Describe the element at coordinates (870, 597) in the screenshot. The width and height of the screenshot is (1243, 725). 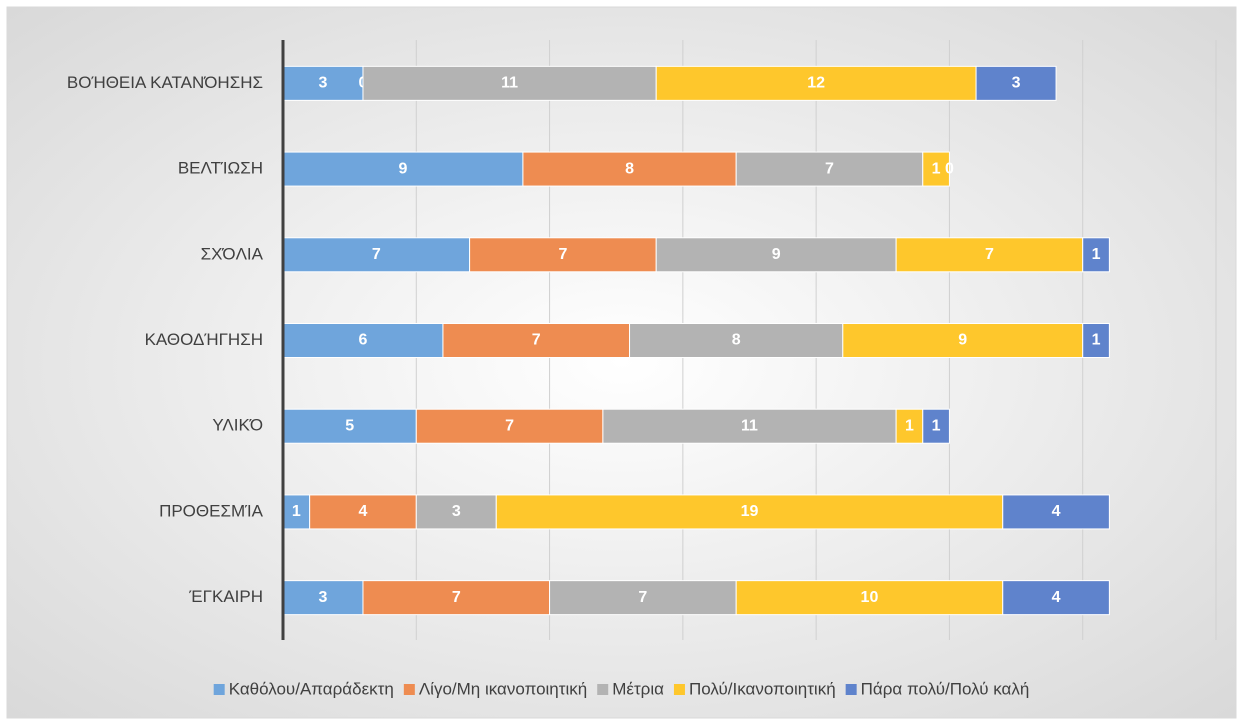
I see `data-label: 10` at that location.